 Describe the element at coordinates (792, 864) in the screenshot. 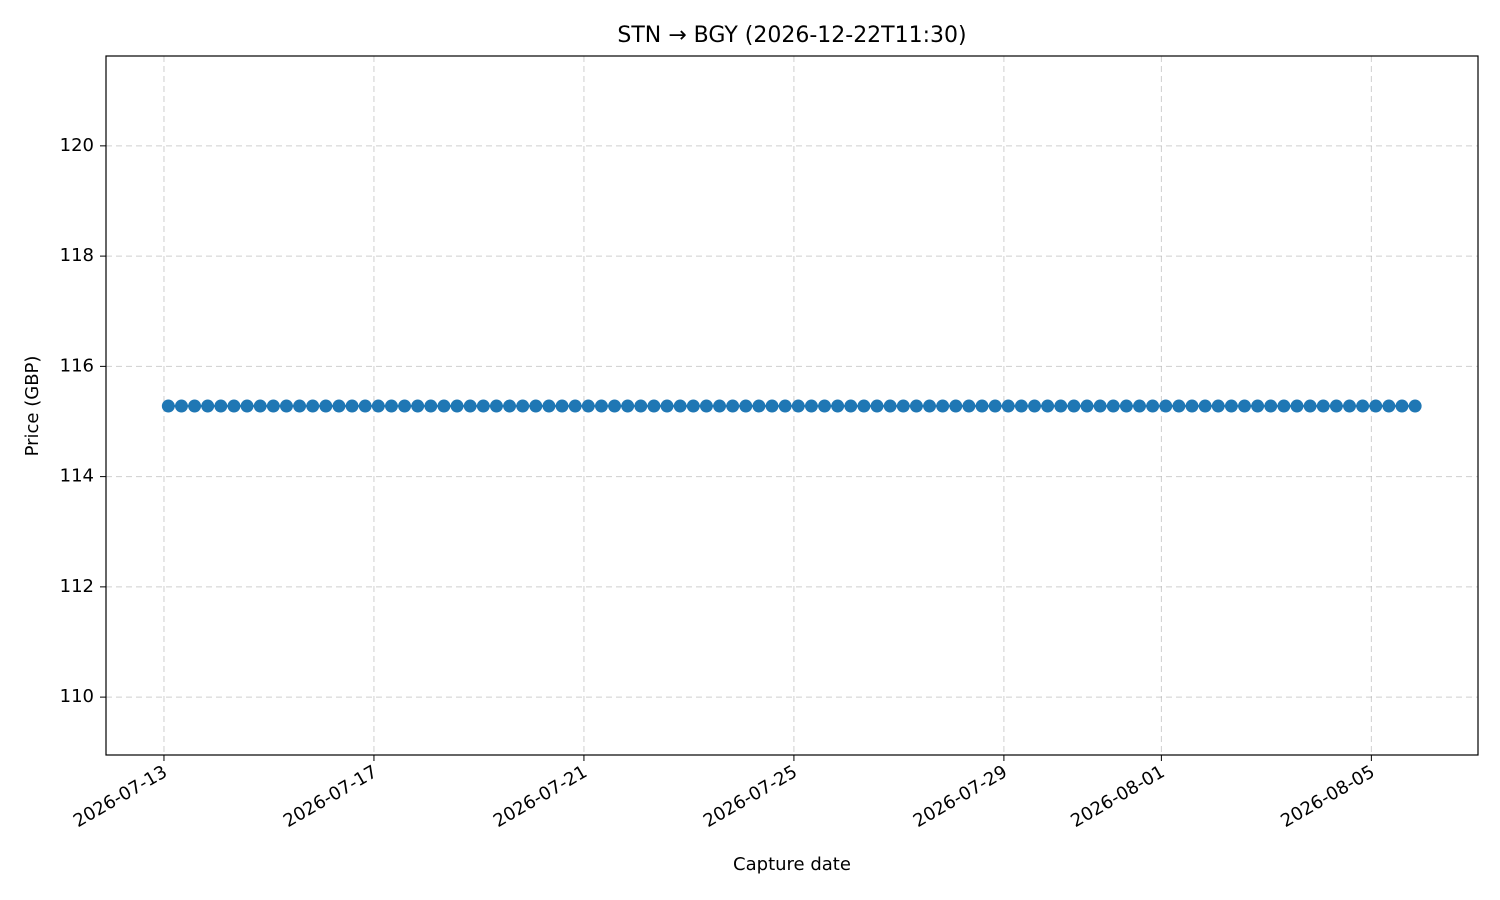

I see `x-axis-label: Capture date` at that location.